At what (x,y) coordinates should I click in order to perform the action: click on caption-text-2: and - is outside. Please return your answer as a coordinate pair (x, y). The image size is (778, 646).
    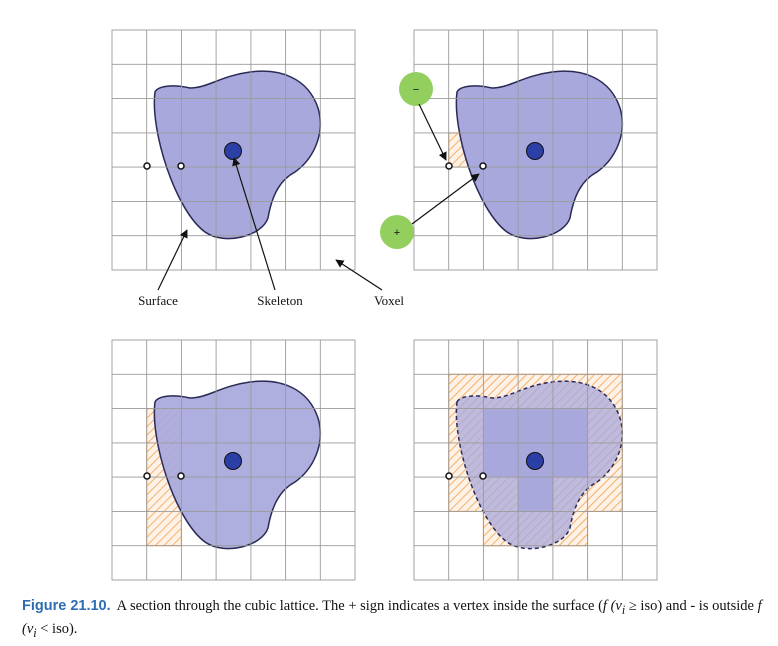
    Looking at the image, I should click on (710, 606).